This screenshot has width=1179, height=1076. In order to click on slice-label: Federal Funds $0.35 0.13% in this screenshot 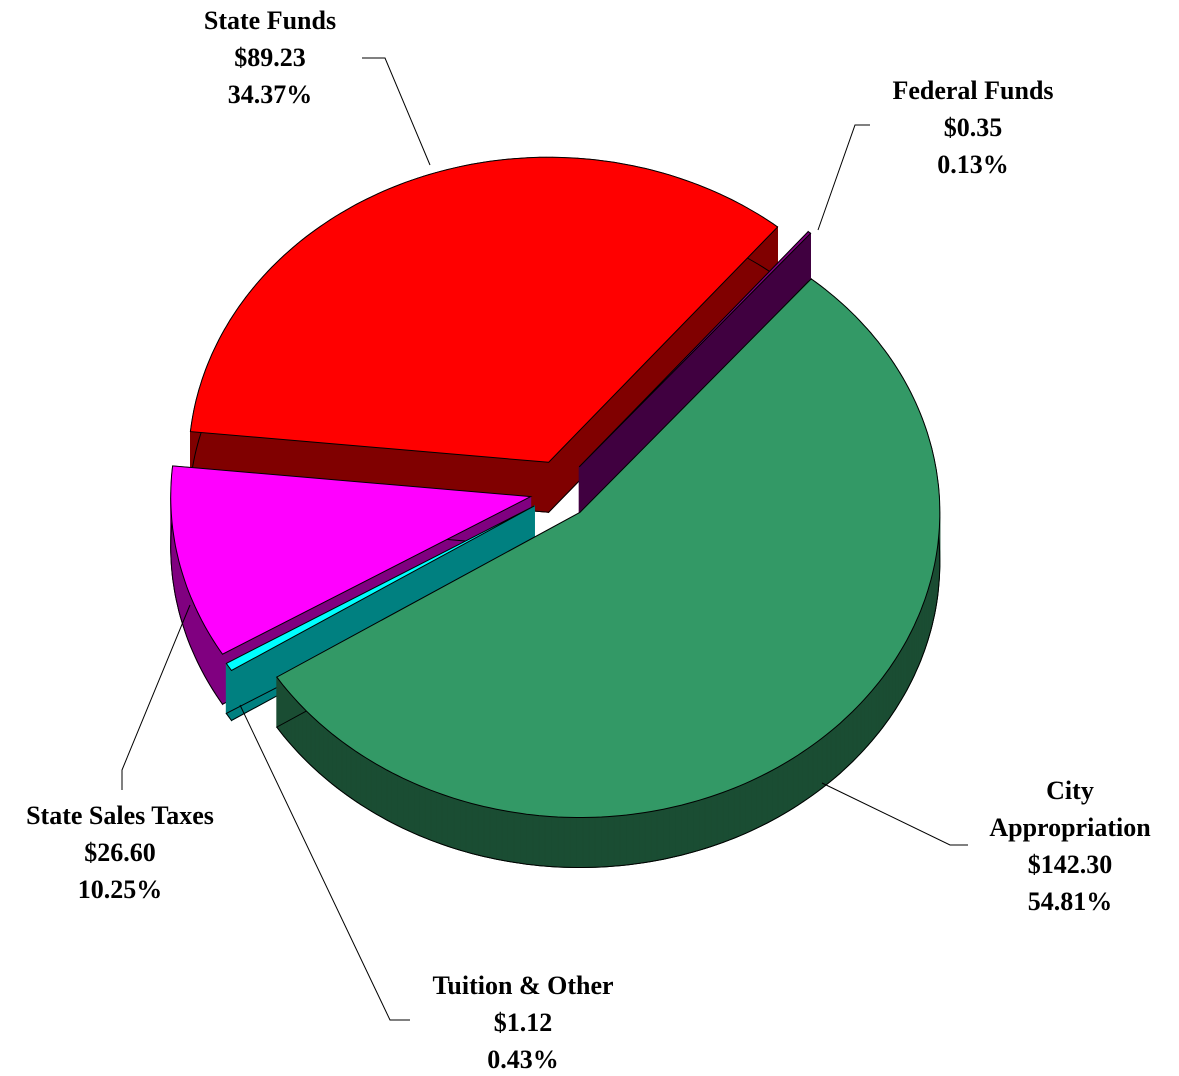, I will do `click(973, 127)`.